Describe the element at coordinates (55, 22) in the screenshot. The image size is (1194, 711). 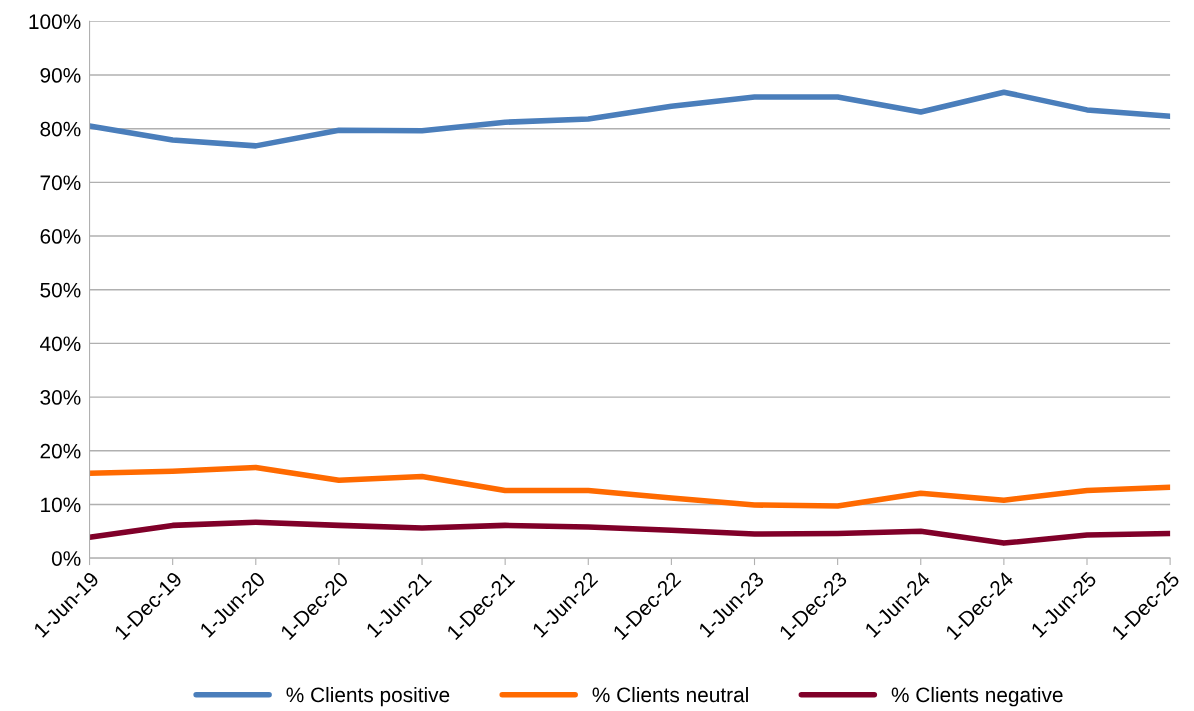
I see `y-tick-label: 100%` at that location.